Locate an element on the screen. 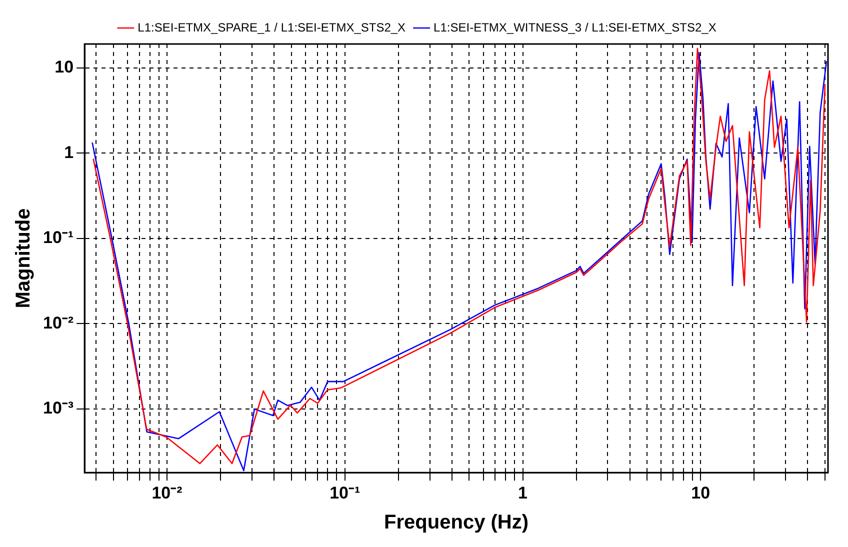 The image size is (848, 547). legend-label: L1:SEI-ETMX_SPARE_1 / L1:SEI-ETMX_STS2_X is located at coordinates (272, 27).